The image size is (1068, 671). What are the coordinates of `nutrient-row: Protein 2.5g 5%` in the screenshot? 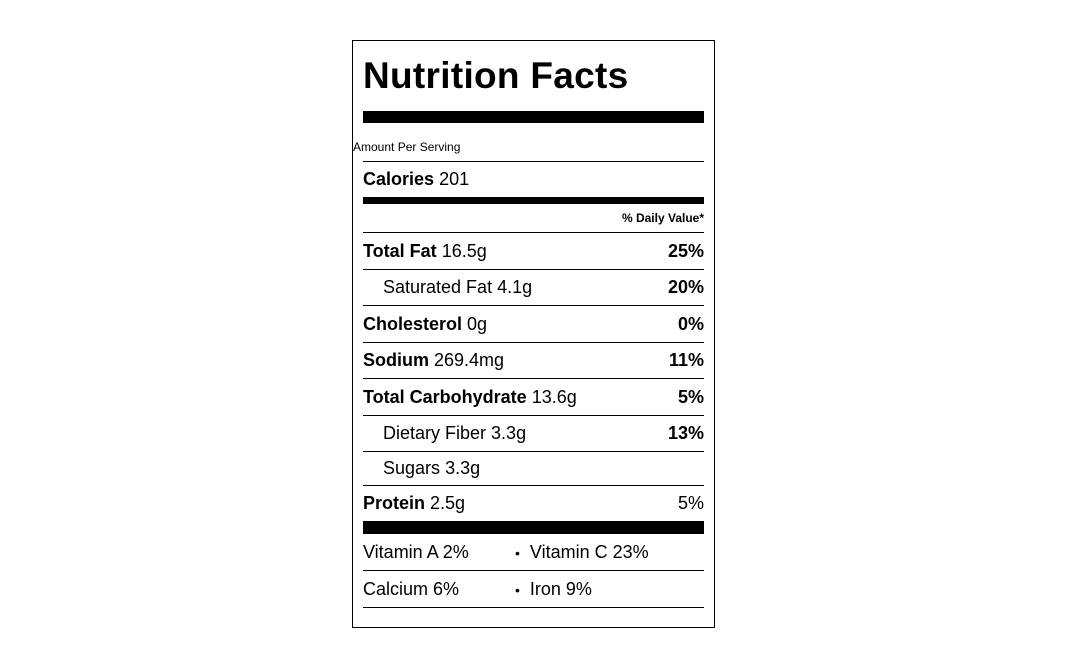 It's located at (533, 503).